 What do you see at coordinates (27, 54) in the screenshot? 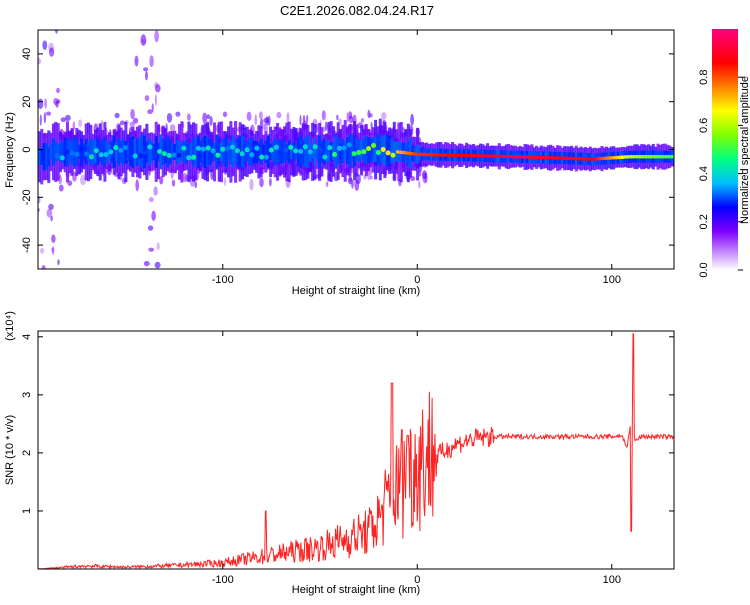
I see `top-y-tick-label: 40` at bounding box center [27, 54].